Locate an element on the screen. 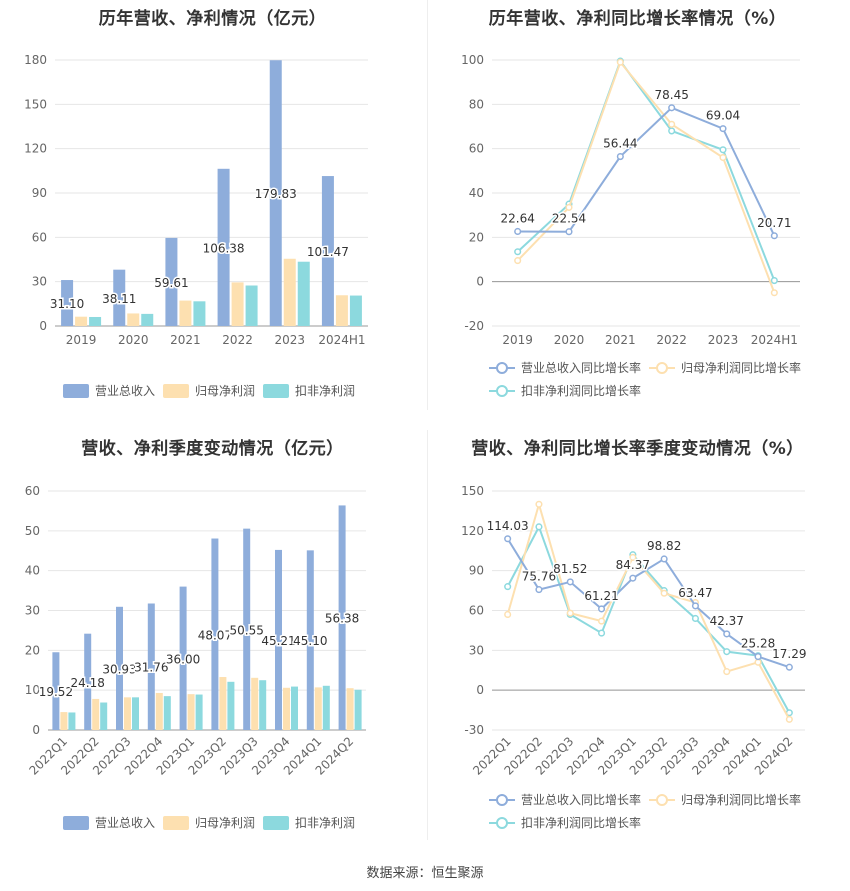 This screenshot has width=850, height=891. annual-line-series-line is located at coordinates (646, 171).